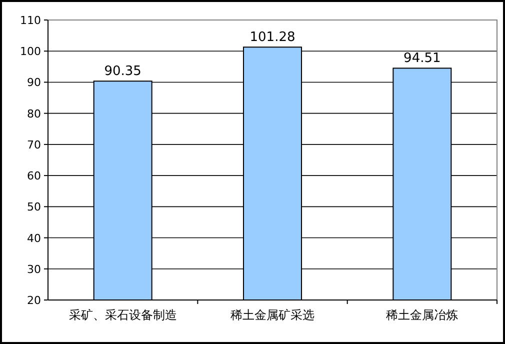 This screenshot has height=344, width=505. I want to click on y-tick-label: 60, so click(34, 176).